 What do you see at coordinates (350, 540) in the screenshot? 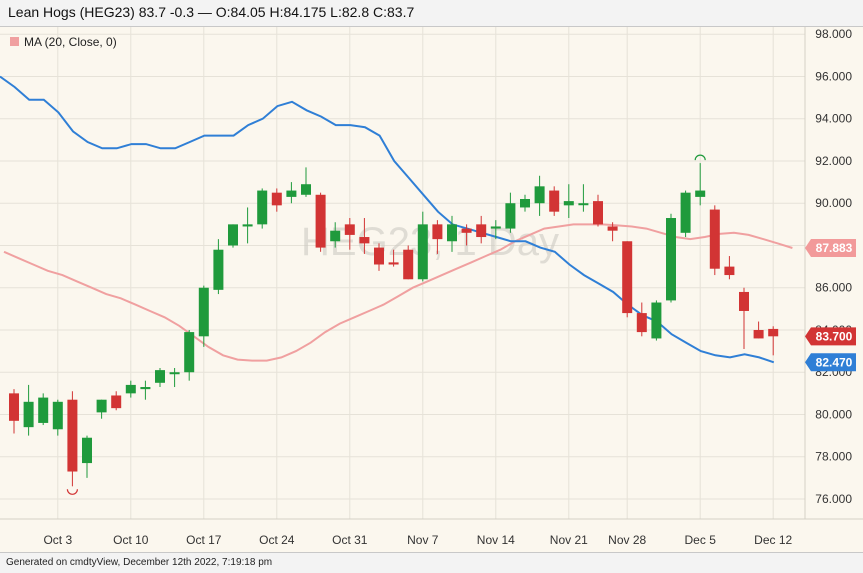
I see `x-tick-label: Oct 31` at bounding box center [350, 540].